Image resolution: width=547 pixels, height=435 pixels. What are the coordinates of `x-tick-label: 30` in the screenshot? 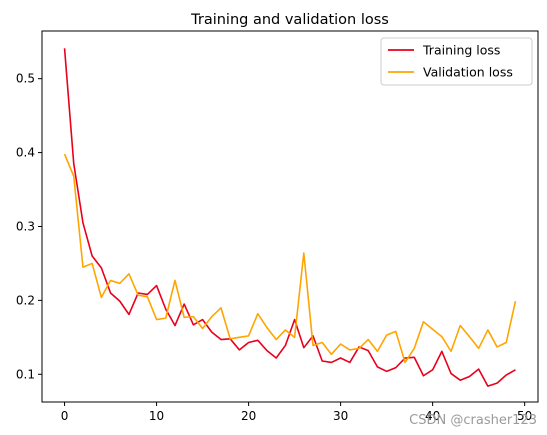 It's located at (340, 416).